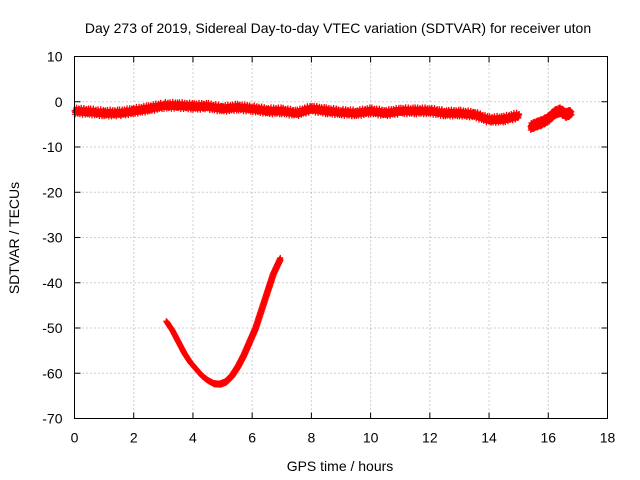 This screenshot has width=640, height=480. Describe the element at coordinates (14, 238) in the screenshot. I see `y-axis-label: SDTVAR / TECUs` at that location.